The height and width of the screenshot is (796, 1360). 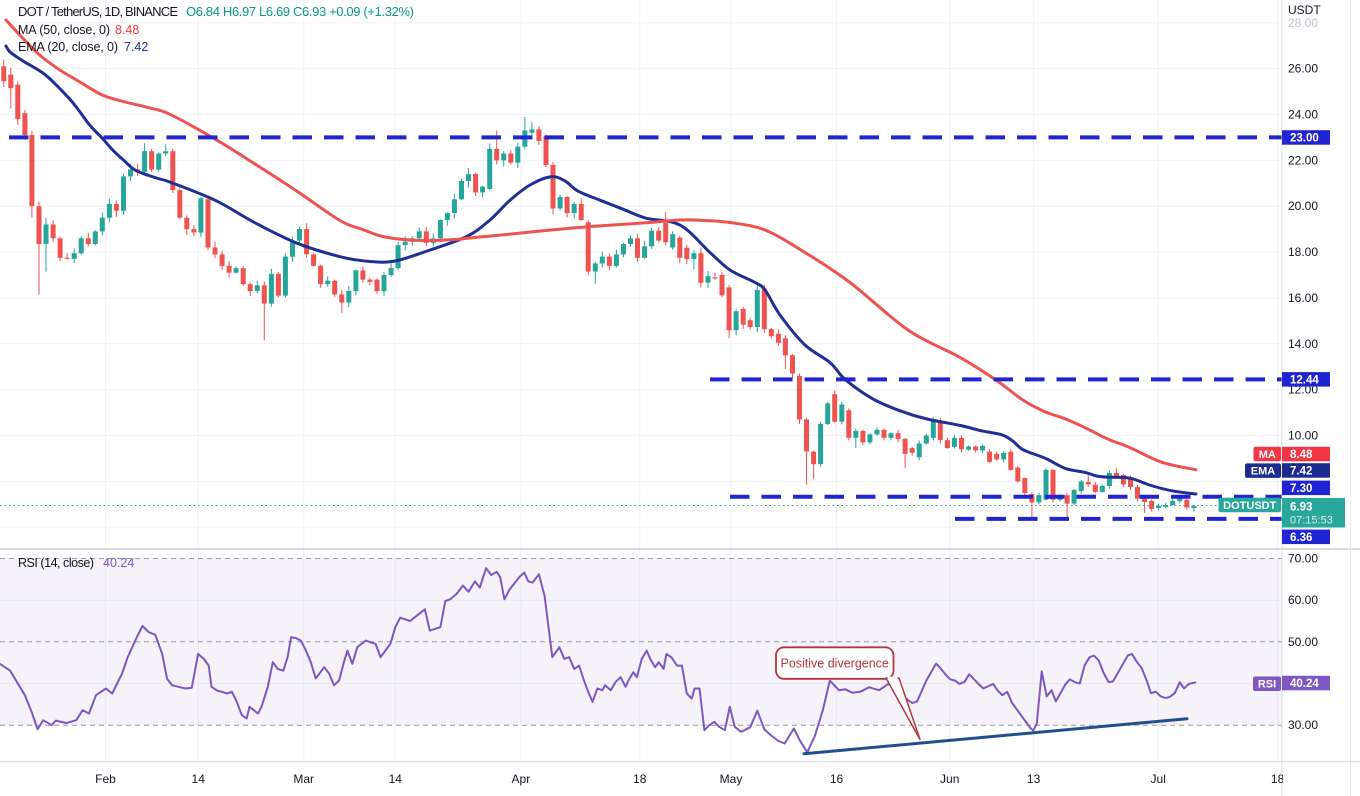 What do you see at coordinates (1301, 538) in the screenshot?
I see `svg-text: 6.36` at bounding box center [1301, 538].